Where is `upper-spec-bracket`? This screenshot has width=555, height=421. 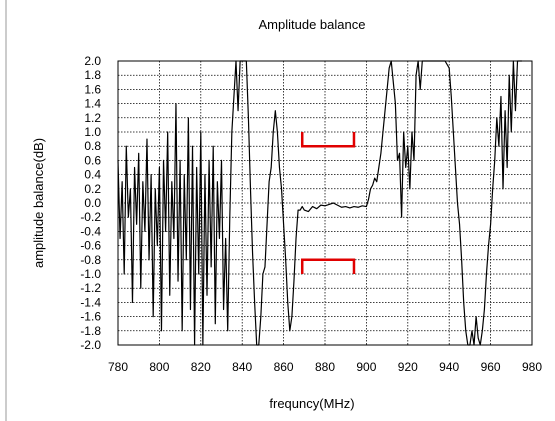 upper-spec-bracket is located at coordinates (328, 140).